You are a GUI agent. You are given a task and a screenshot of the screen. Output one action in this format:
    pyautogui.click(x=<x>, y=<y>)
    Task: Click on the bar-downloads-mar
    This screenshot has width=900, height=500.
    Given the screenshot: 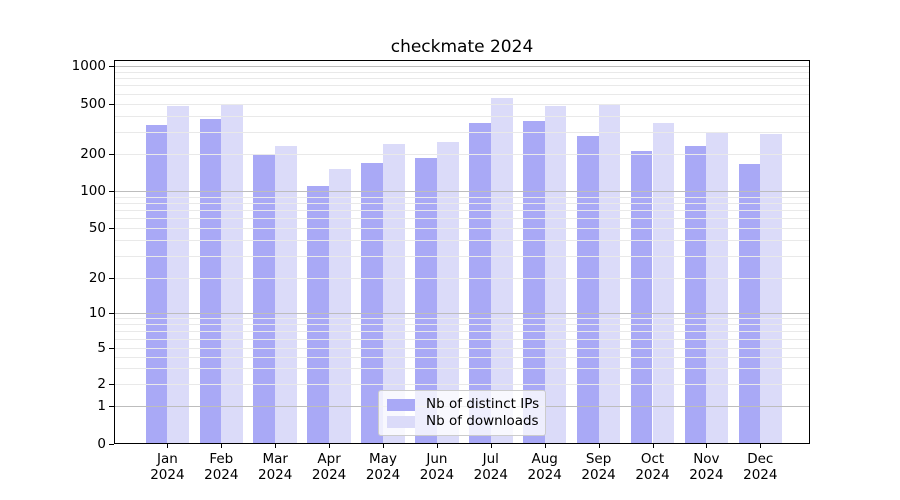 What is the action you would take?
    pyautogui.click(x=286, y=294)
    